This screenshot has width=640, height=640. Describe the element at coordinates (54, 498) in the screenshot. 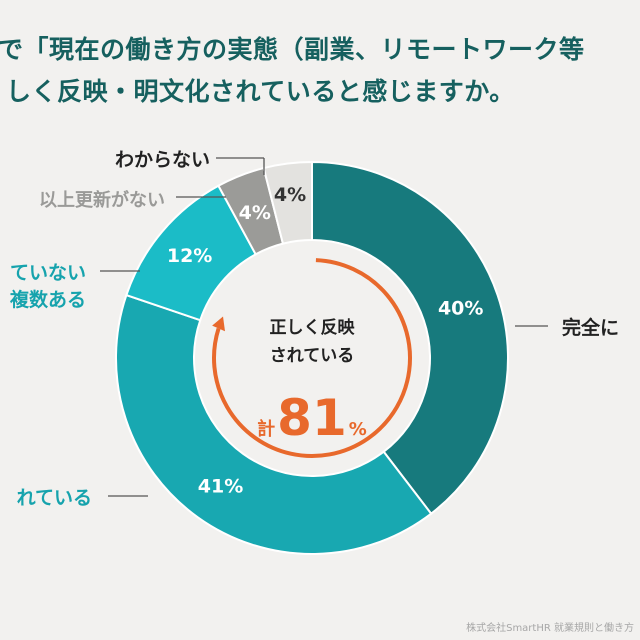

I see `category-label-mostly: れている` at that location.